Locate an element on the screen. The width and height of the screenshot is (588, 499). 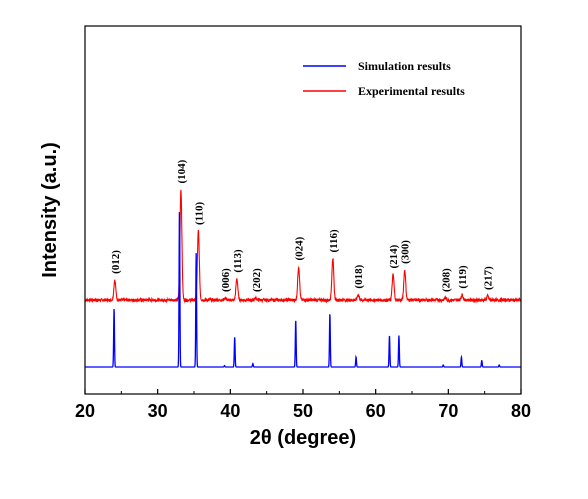
peak-label: (113) is located at coordinates (238, 261).